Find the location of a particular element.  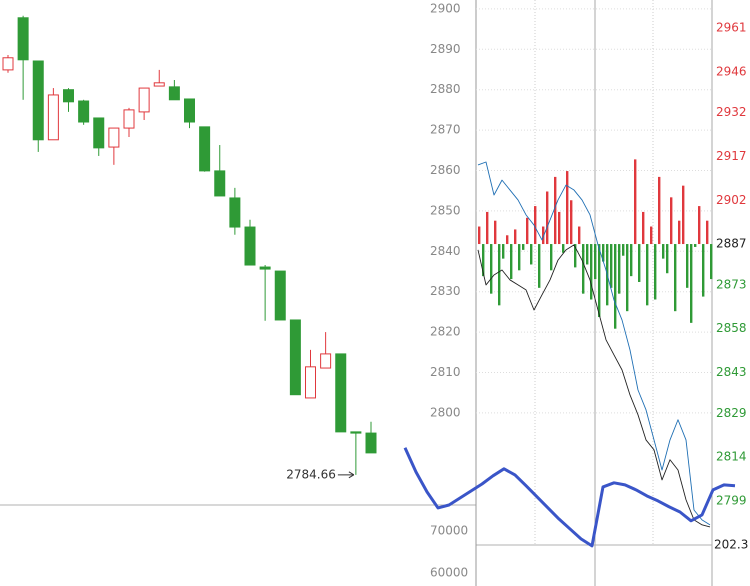

y2-tick-label: 2799 is located at coordinates (731, 500).